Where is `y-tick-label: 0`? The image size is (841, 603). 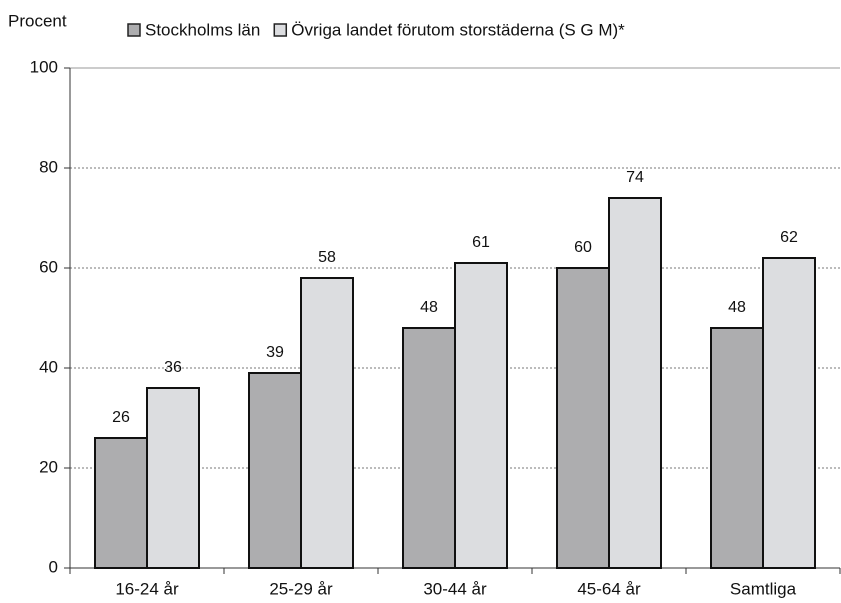
y-tick-label: 0 is located at coordinates (53, 566).